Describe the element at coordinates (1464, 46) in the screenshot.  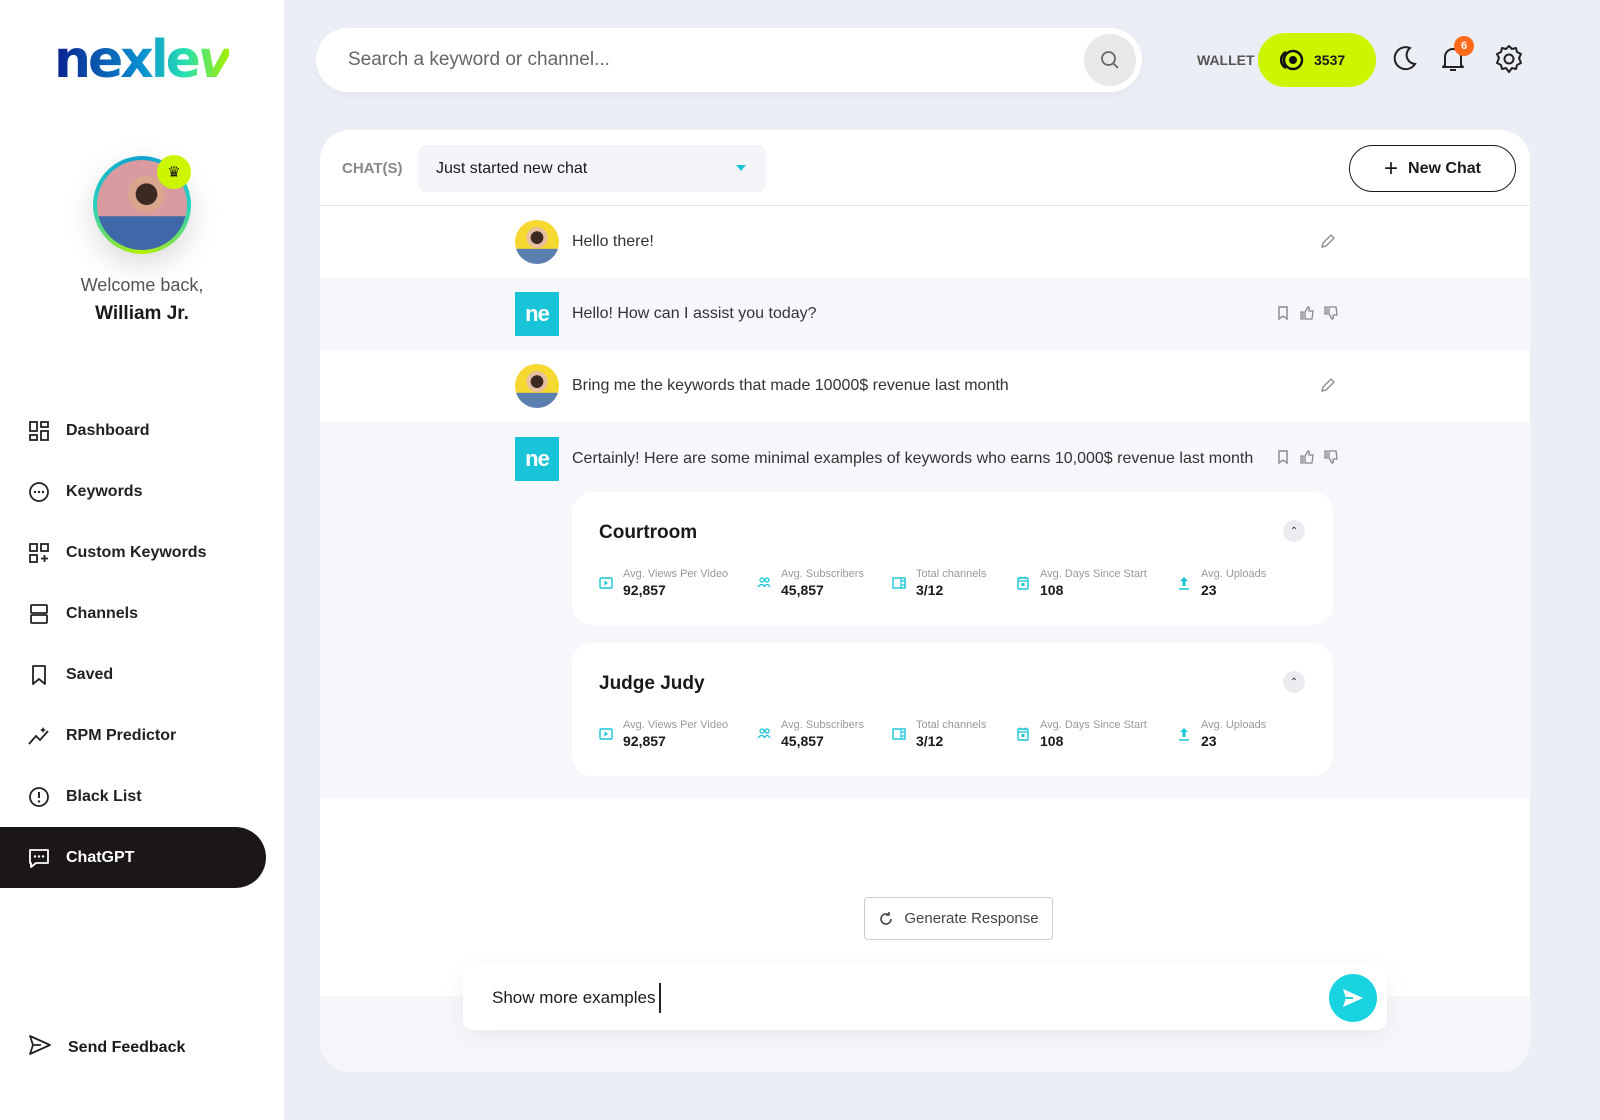
I see `notification-badge: 6` at that location.